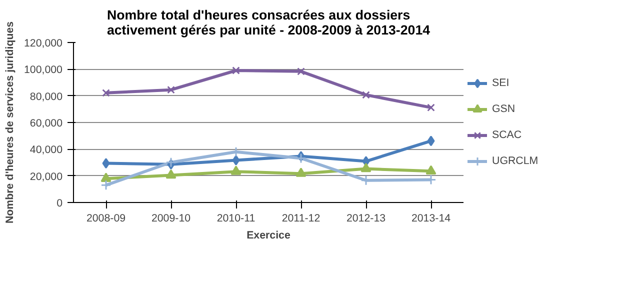  Describe the element at coordinates (10, 122) in the screenshot. I see `y-axis-title: Nombre d'heures de services juridiques` at that location.